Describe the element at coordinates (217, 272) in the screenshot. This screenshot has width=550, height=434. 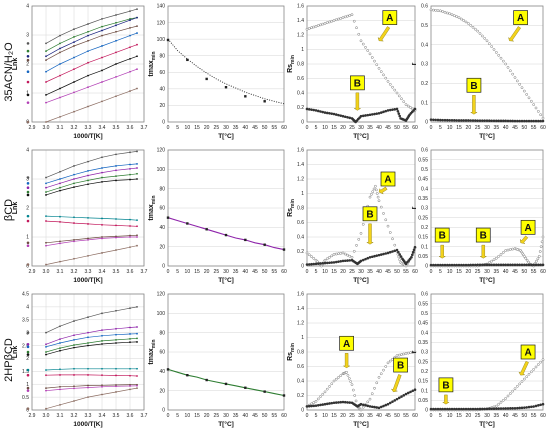
I see `c5-x-tick-label: 25` at that location.